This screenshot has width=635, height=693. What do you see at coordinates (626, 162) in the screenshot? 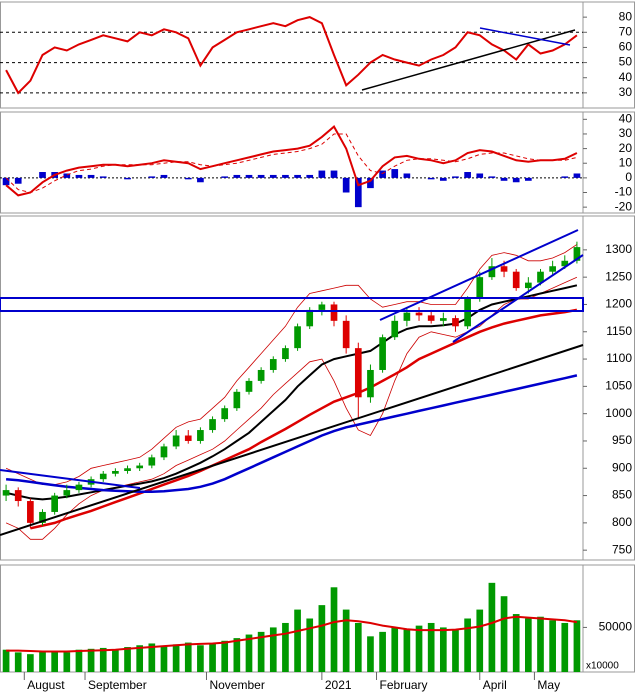
I see `y-tick-label: 10` at bounding box center [626, 162].